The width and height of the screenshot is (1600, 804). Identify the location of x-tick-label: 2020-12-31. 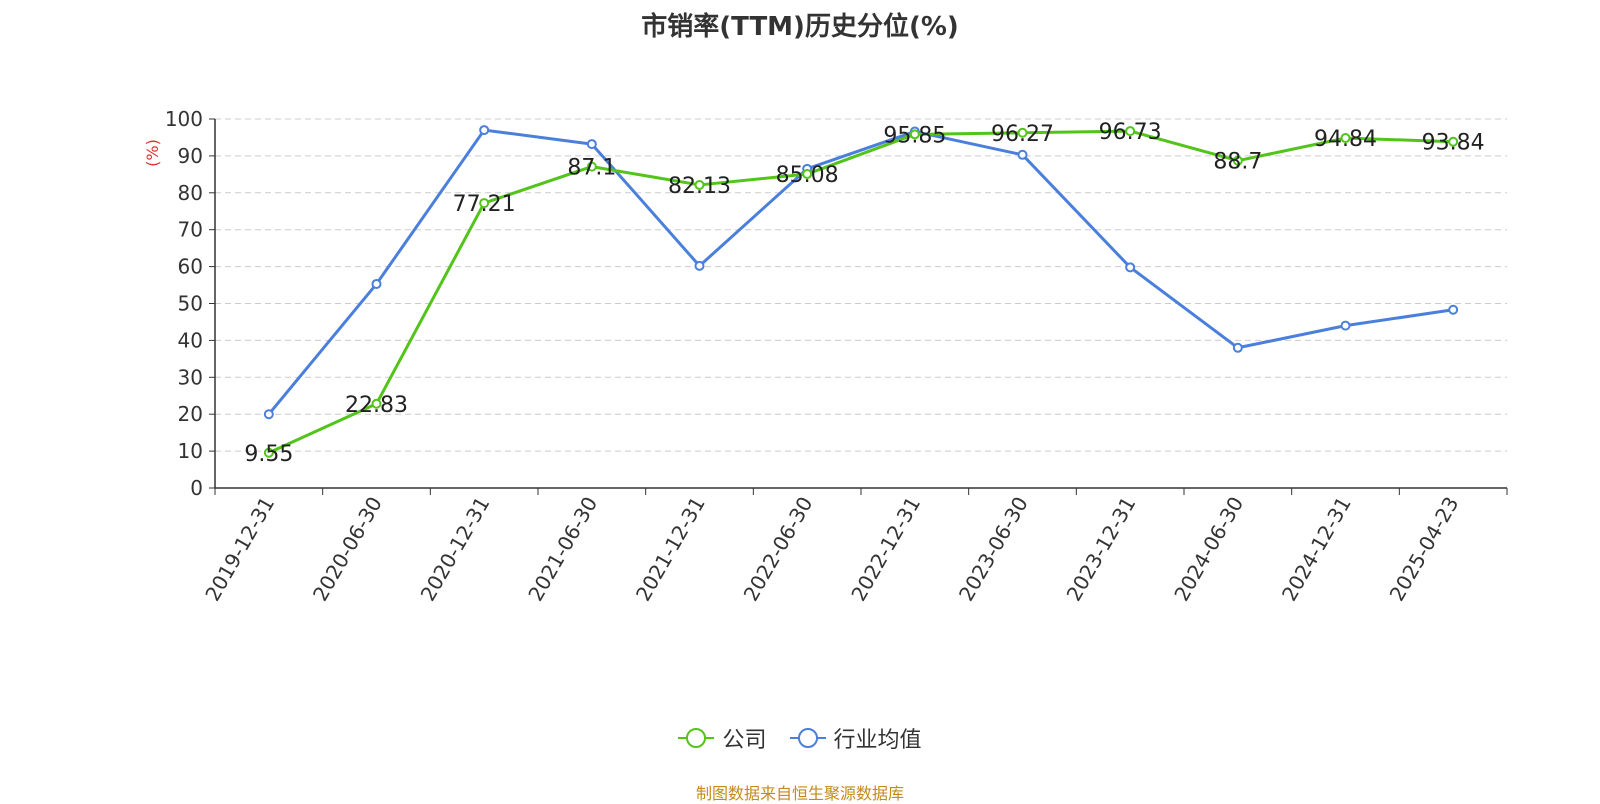
(455, 549).